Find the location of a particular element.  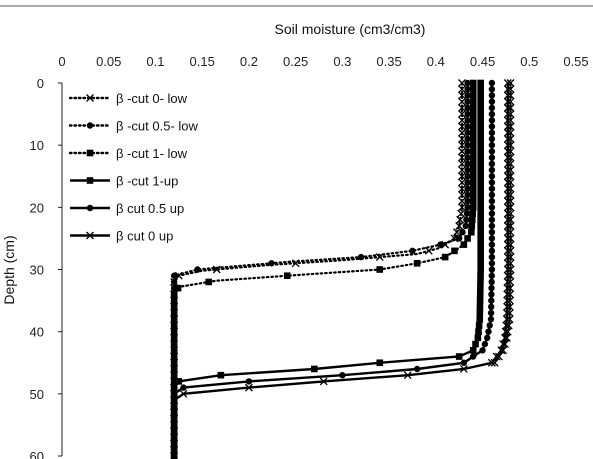

legend-label: β -cut 1- low is located at coordinates (152, 153).